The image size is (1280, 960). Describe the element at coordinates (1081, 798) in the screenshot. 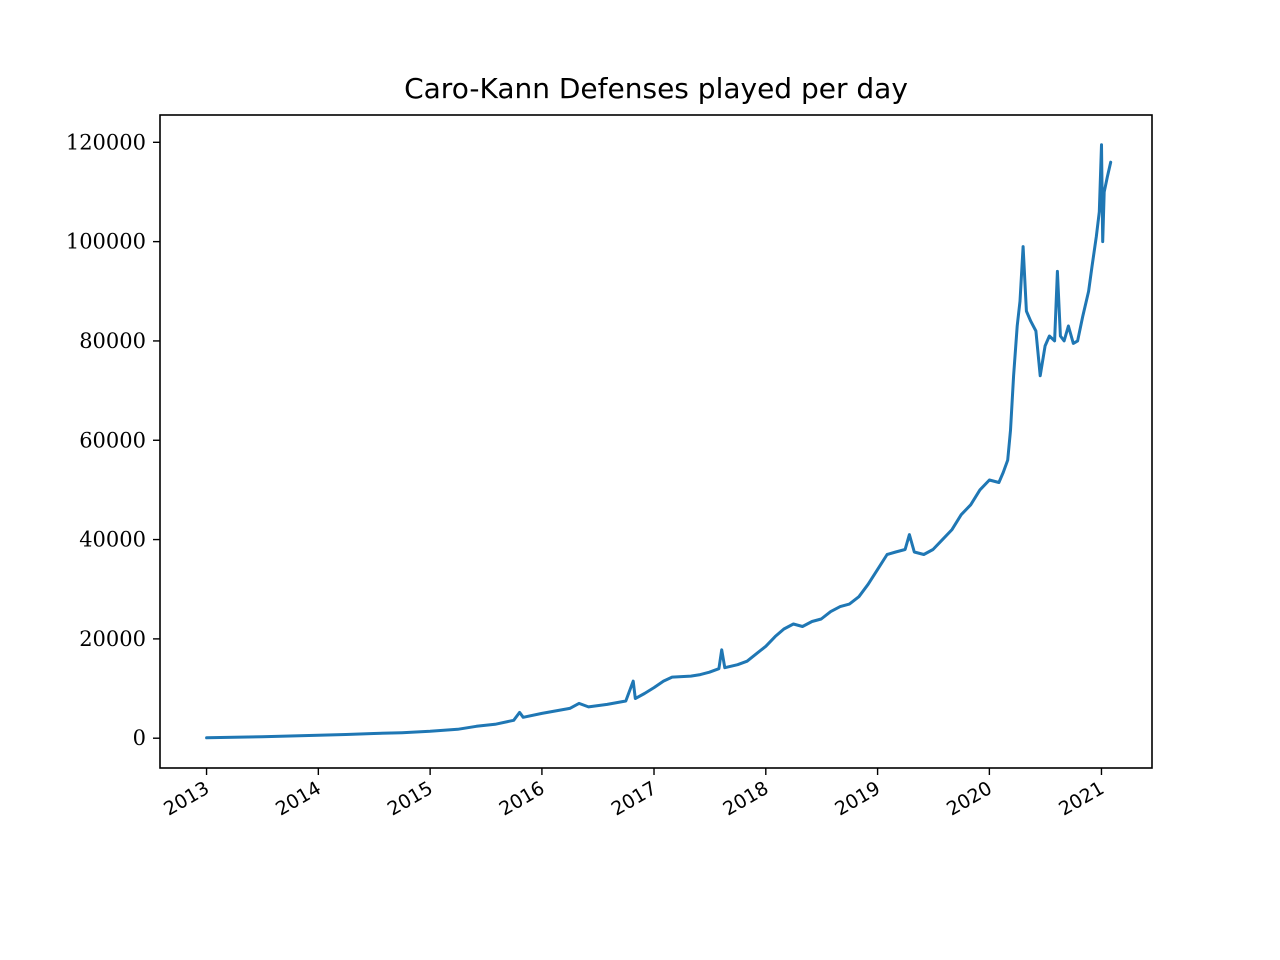

I see `x-tick-label: 2021` at that location.